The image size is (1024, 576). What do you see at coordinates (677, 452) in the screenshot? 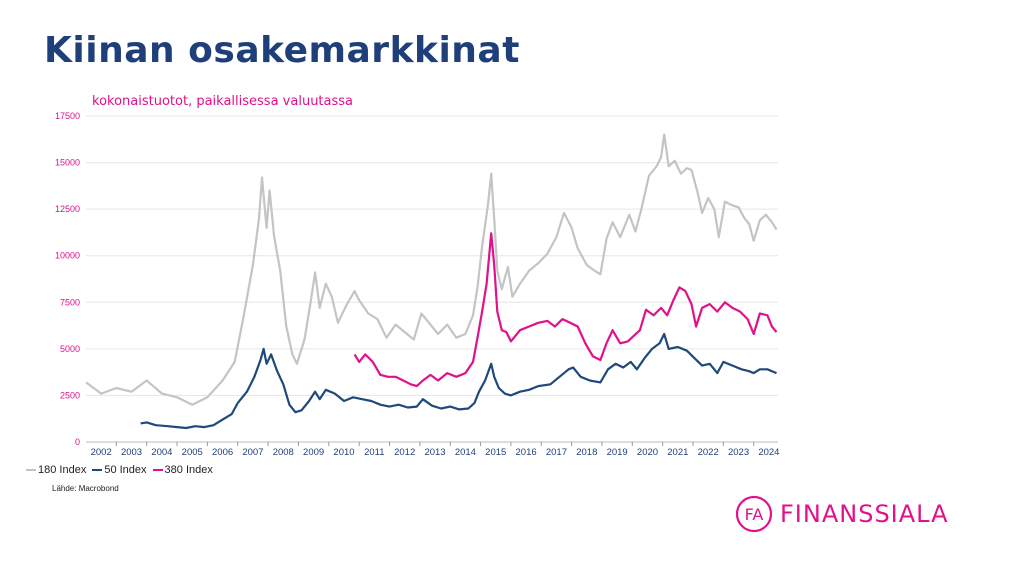
I see `x-tick-label: 2021` at bounding box center [677, 452].